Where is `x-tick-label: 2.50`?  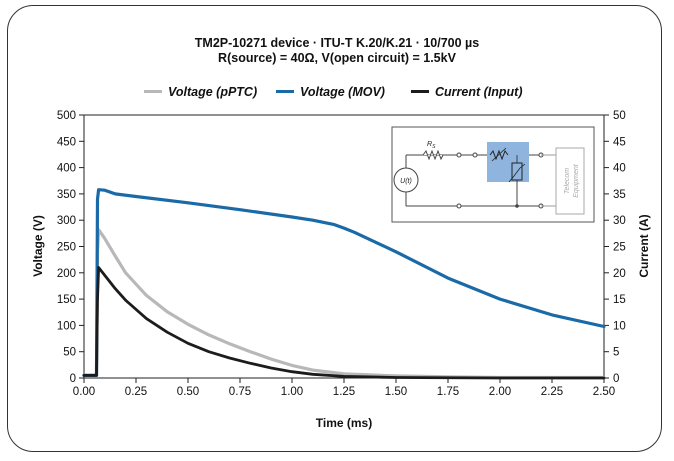 x-tick-label: 2.50 is located at coordinates (604, 392).